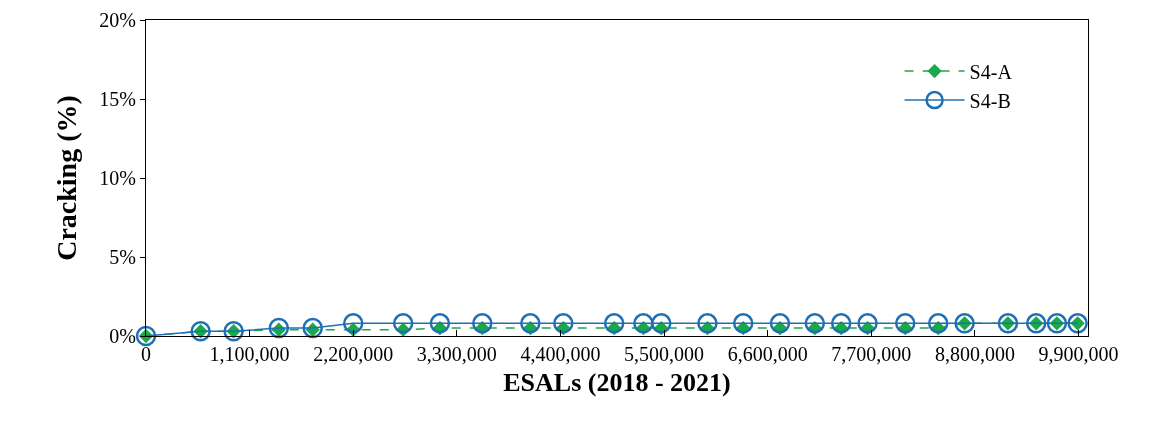  What do you see at coordinates (117, 99) in the screenshot?
I see `y-tick-label: 15%` at bounding box center [117, 99].